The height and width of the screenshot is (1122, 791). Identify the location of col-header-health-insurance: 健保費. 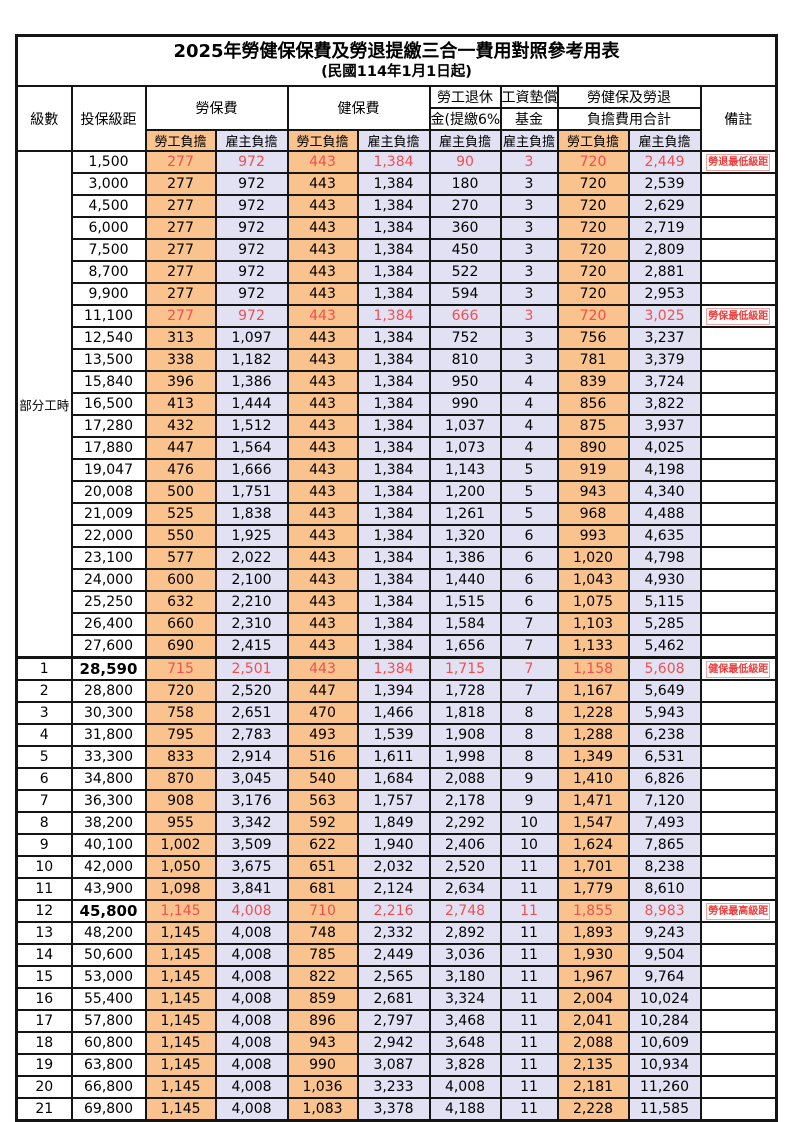
(358, 108).